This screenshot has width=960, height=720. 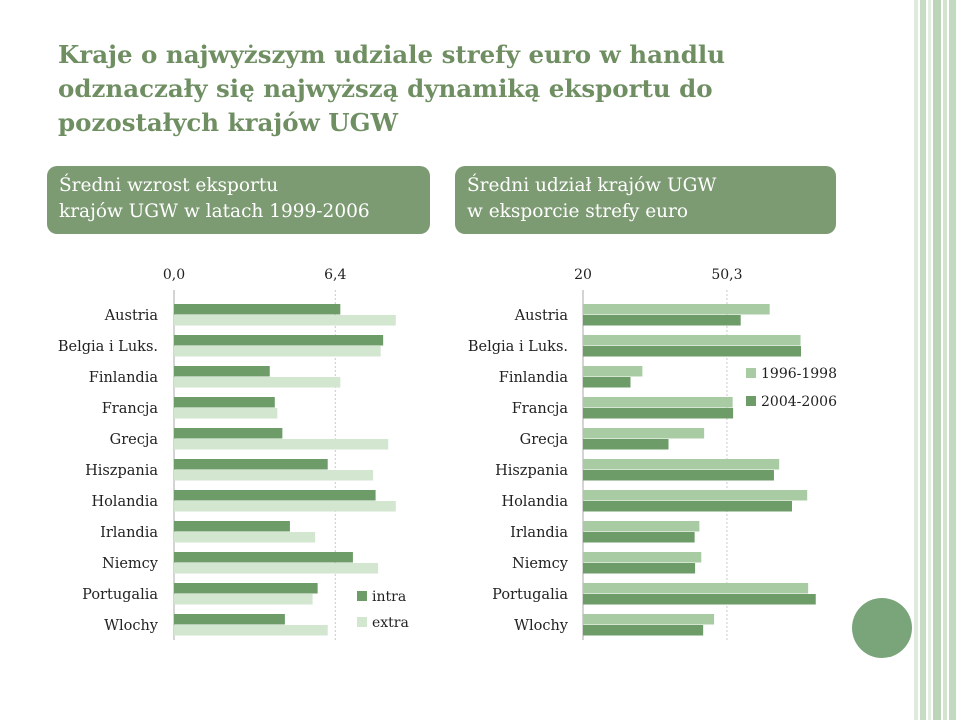 I want to click on decorative-stripes, so click(x=936, y=360).